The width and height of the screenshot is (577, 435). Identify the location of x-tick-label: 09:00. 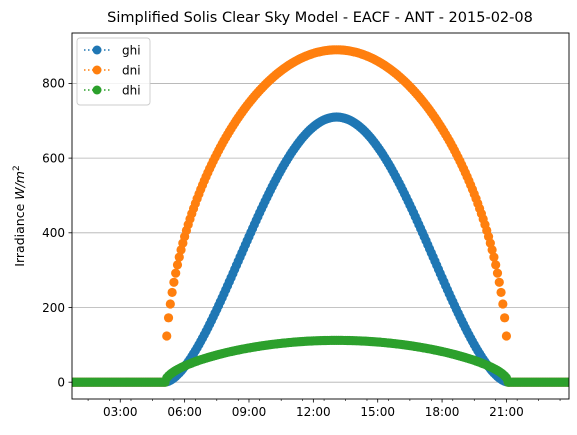
(249, 412).